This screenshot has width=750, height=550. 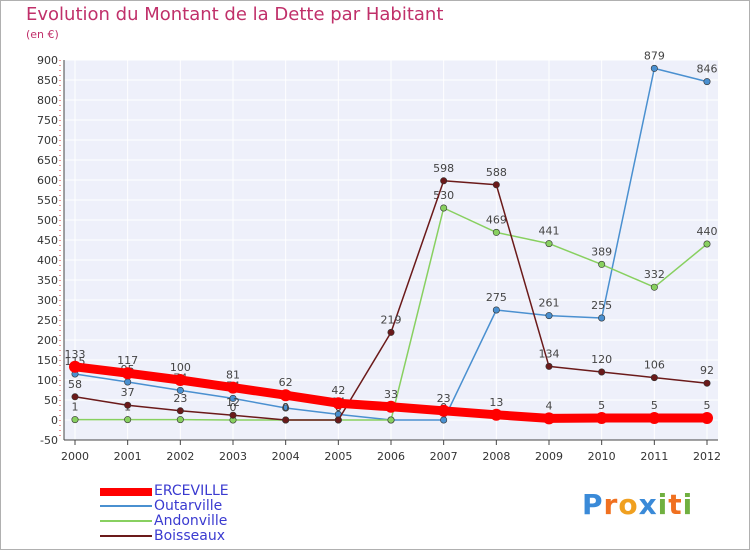 What do you see at coordinates (444, 398) in the screenshot?
I see `data-label-erceville: 23` at bounding box center [444, 398].